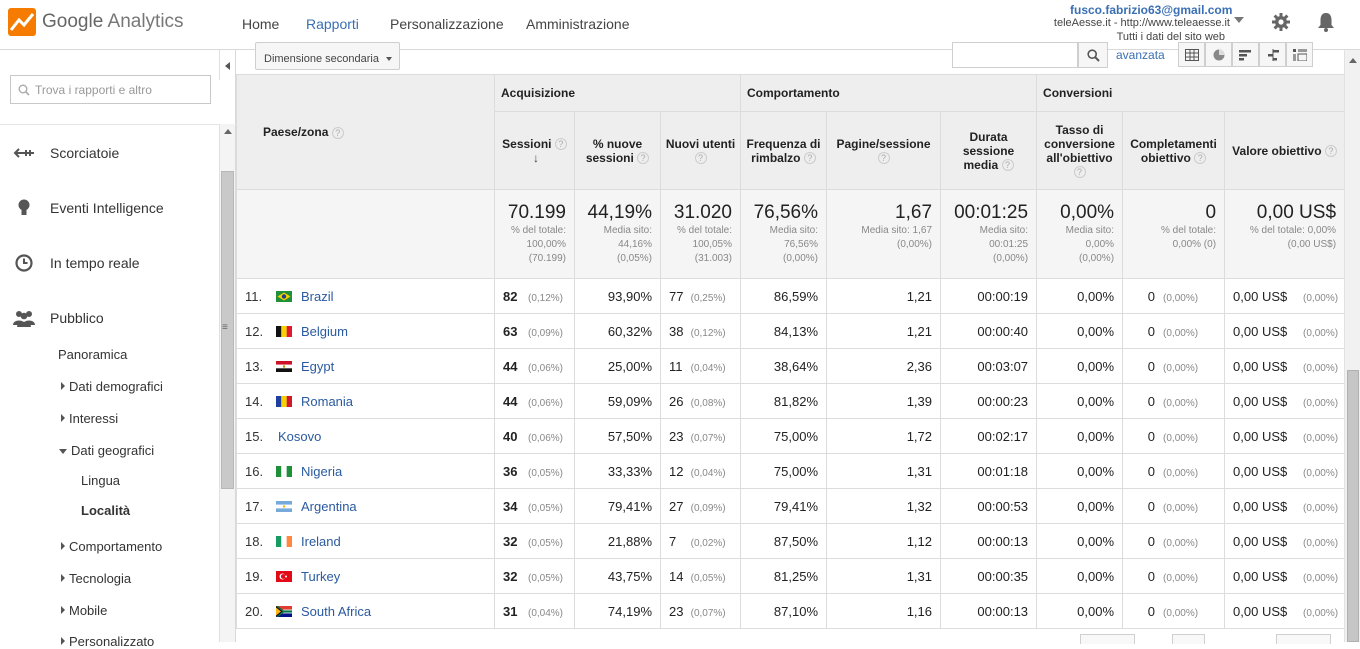 The height and width of the screenshot is (649, 1360). Describe the element at coordinates (100, 480) in the screenshot. I see `sidebar-sub-lingua: Lingua` at that location.